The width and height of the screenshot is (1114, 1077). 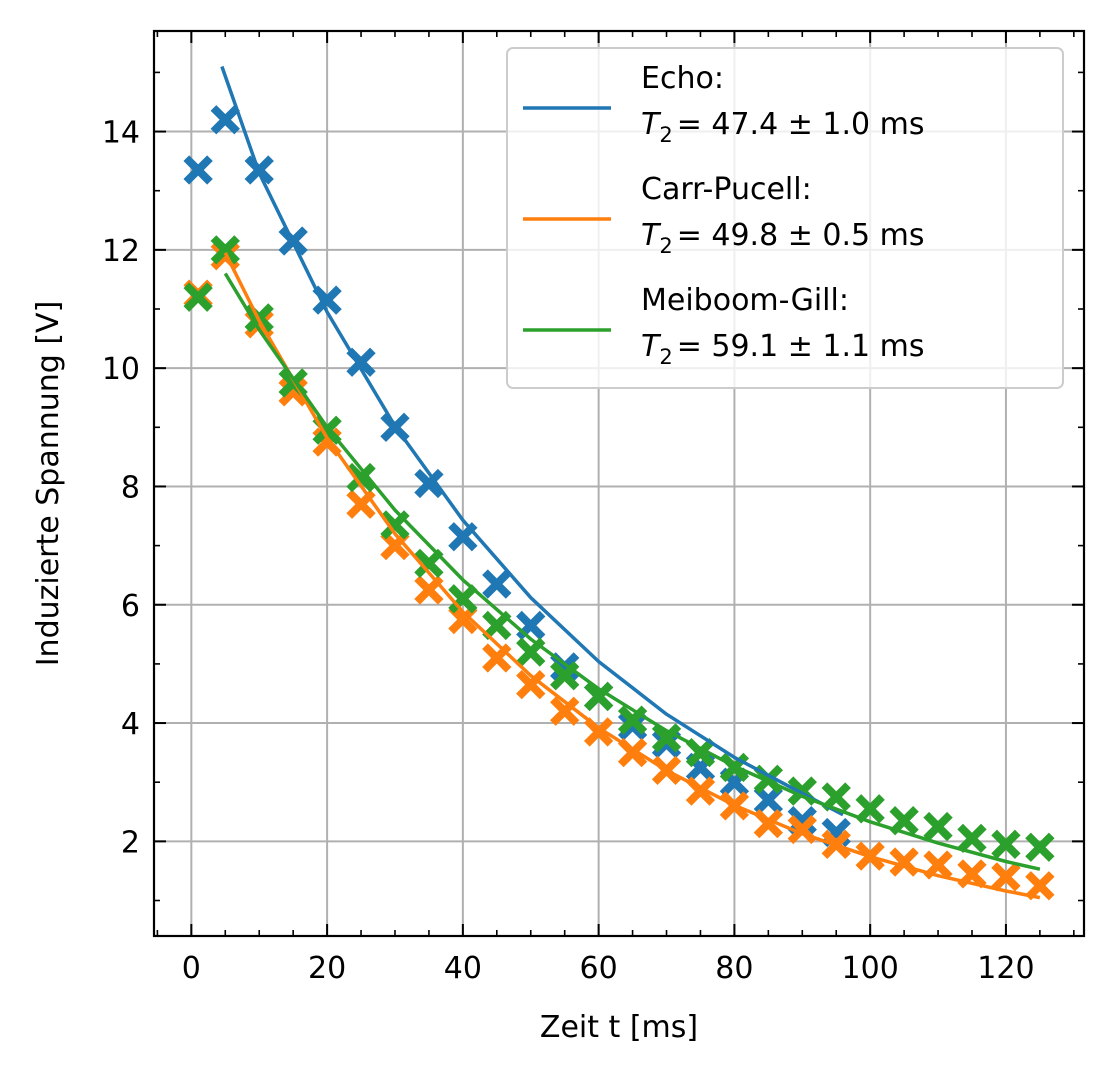 I want to click on legend-fit-meiboom_gill: T2 = 59.1 ± 1.1 ms, so click(x=782, y=349).